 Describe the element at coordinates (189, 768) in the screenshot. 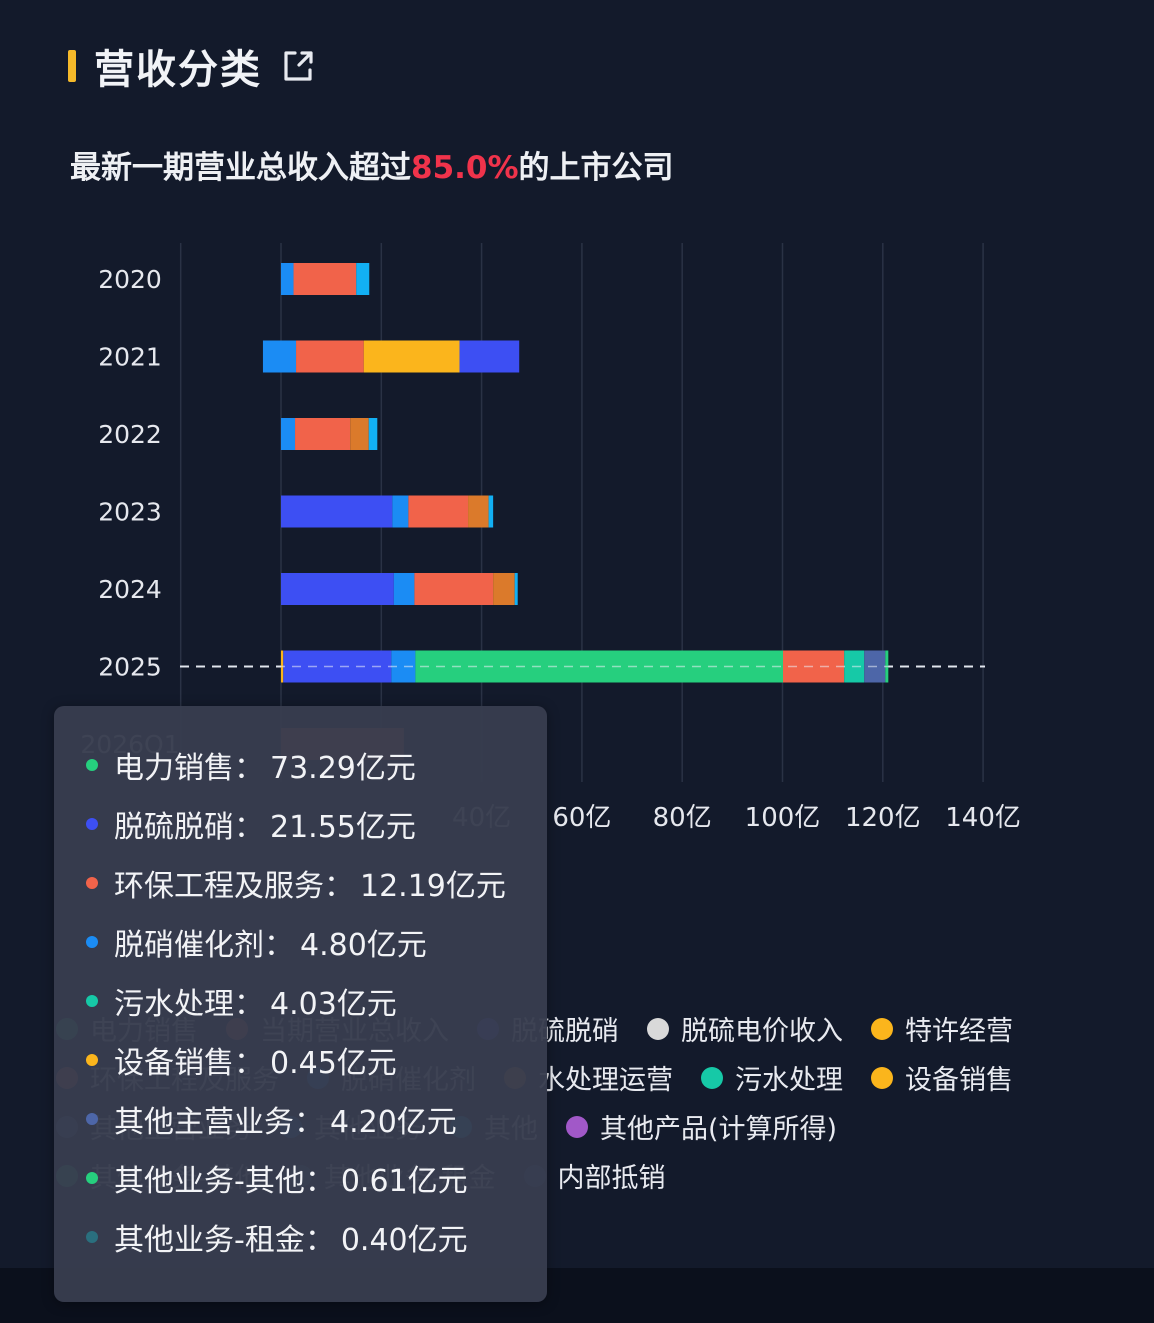

I see `tooltip-label: 电力销售：` at that location.